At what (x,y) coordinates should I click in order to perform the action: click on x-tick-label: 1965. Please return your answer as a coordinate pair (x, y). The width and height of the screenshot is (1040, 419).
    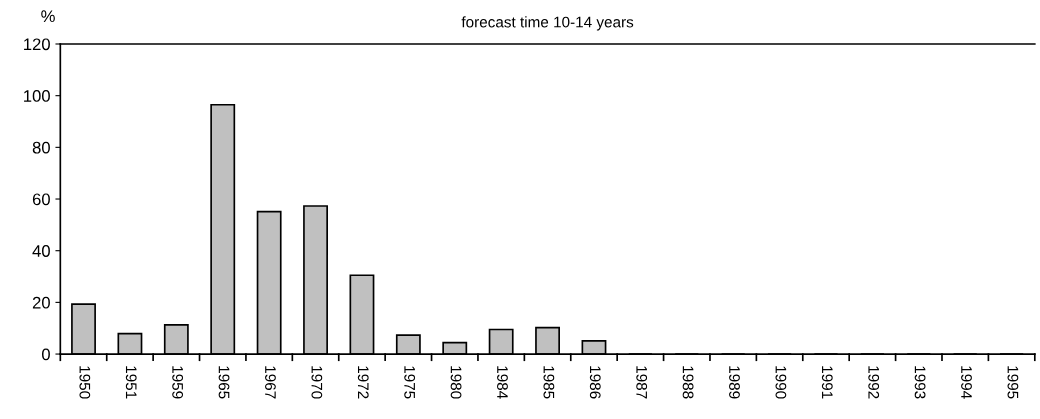
    Looking at the image, I should click on (224, 382).